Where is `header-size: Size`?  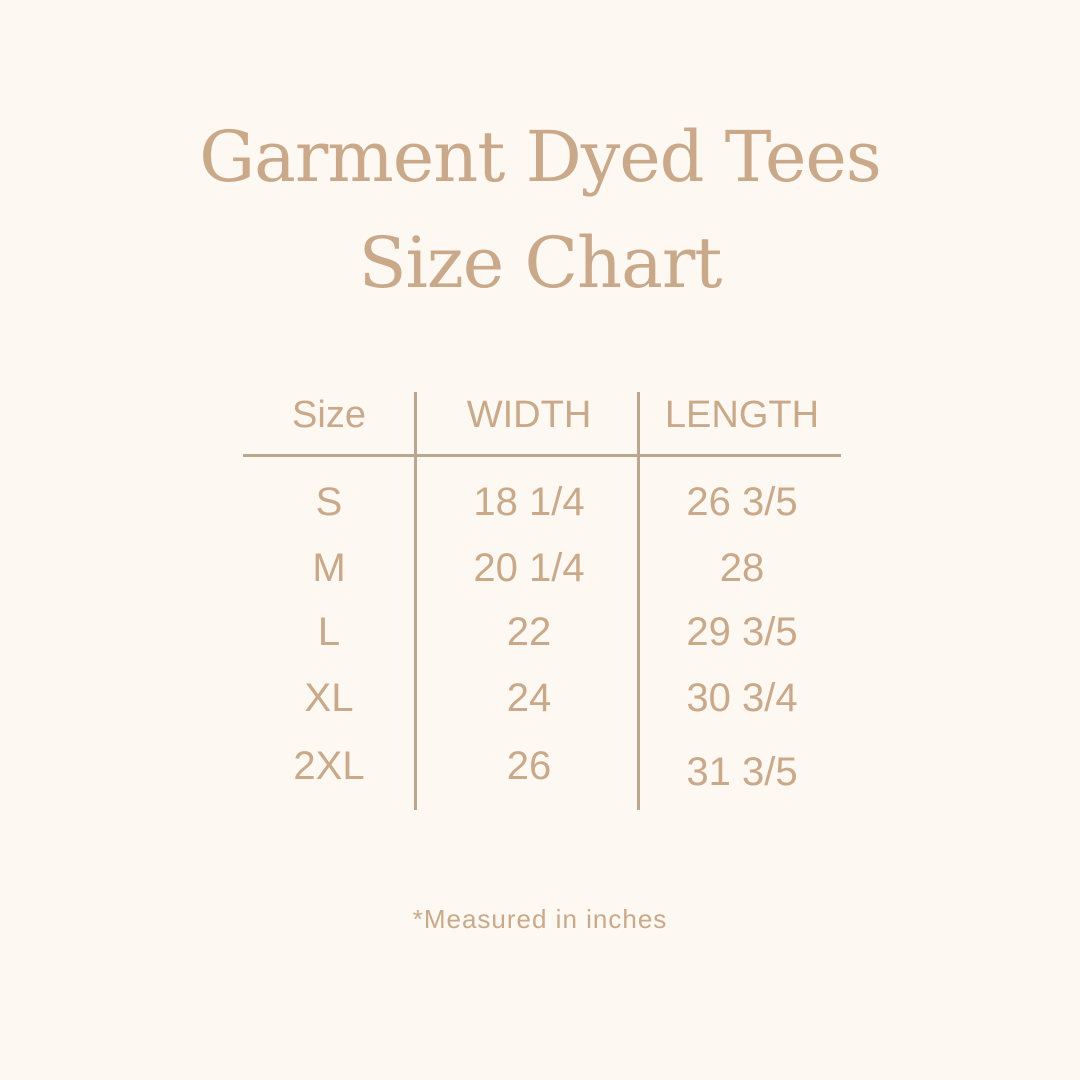
header-size: Size is located at coordinates (329, 415).